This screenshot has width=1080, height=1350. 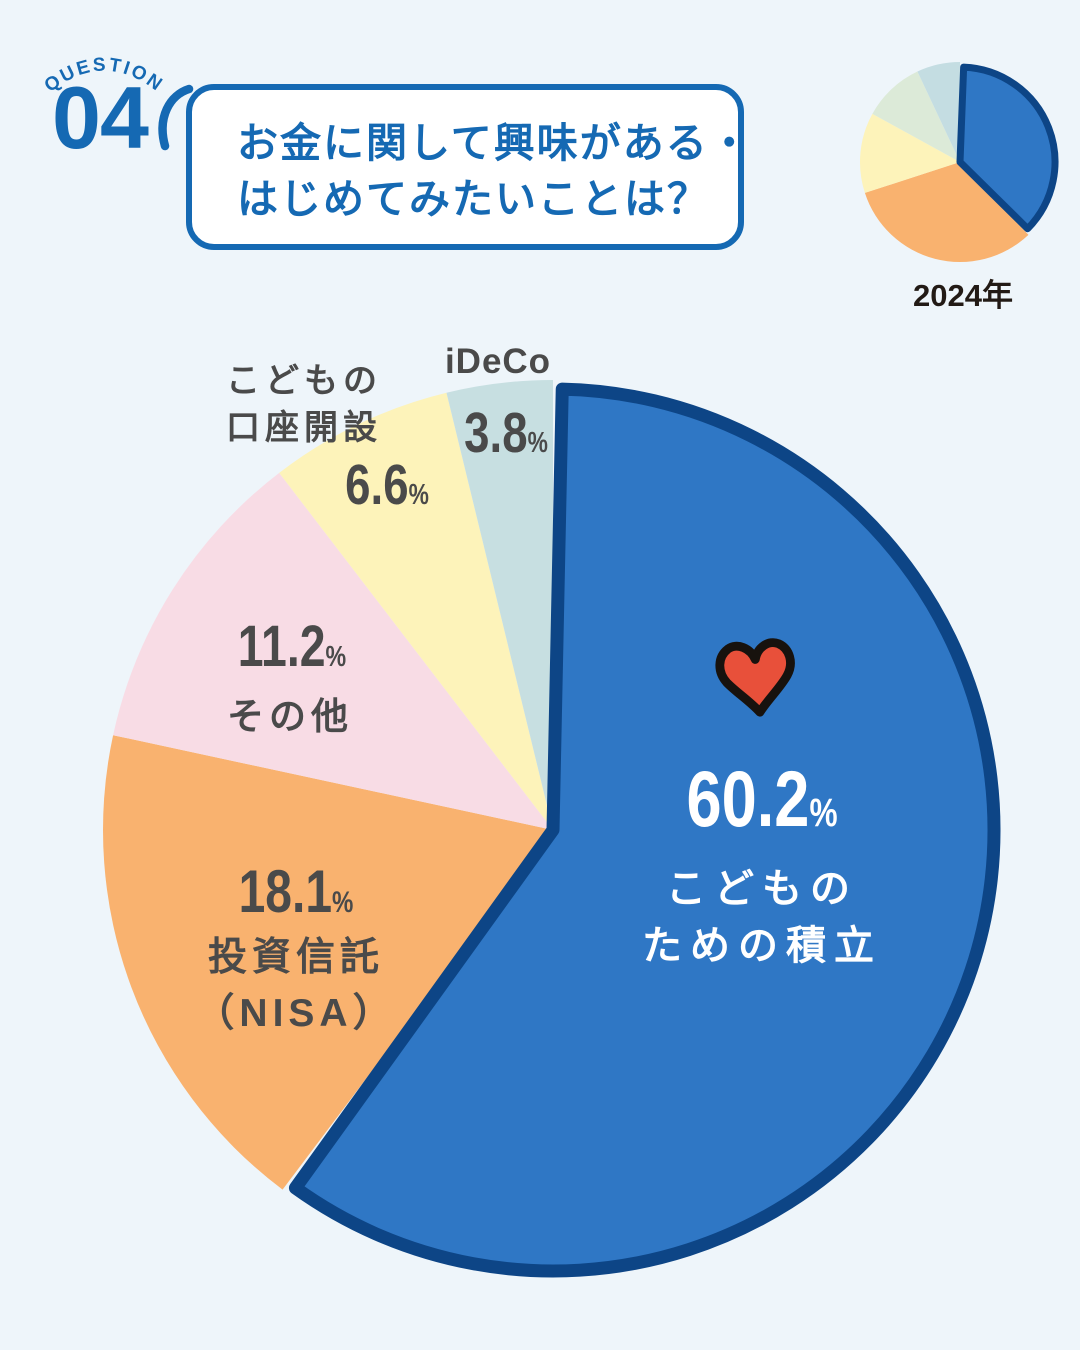 What do you see at coordinates (823, 813) in the screenshot?
I see `value-kodomo-tsumitate-unit: %` at bounding box center [823, 813].